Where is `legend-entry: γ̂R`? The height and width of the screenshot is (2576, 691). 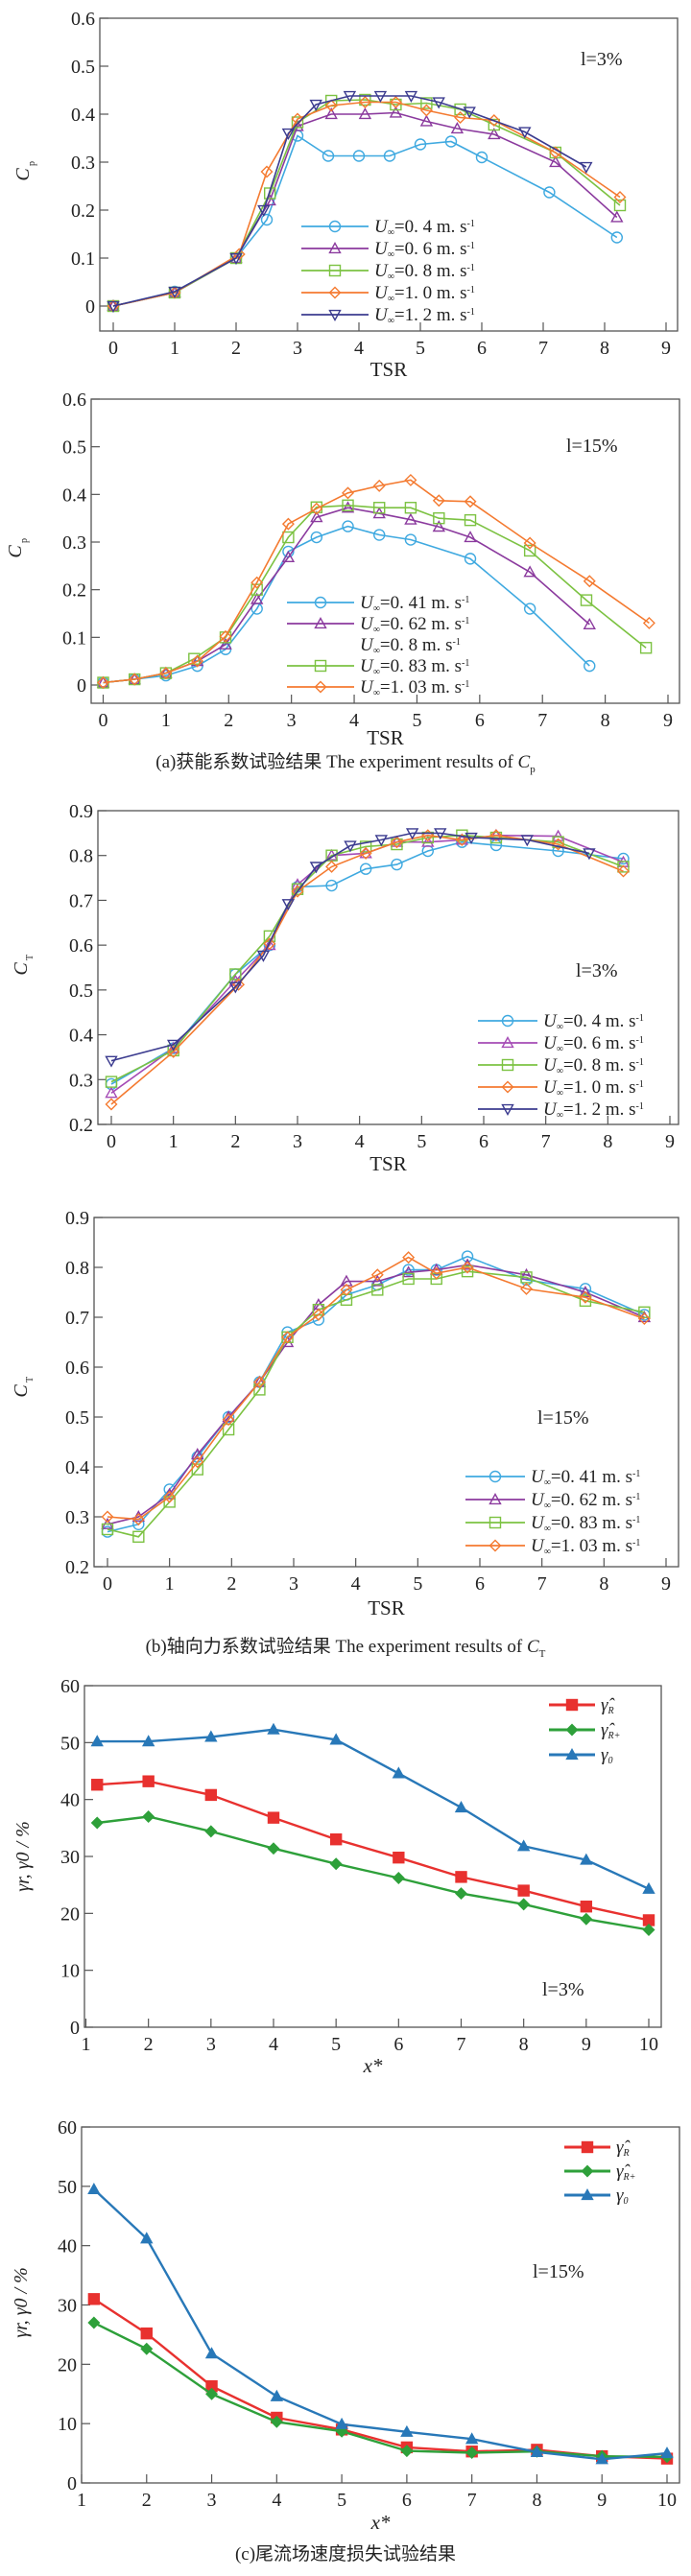 legend-entry: γ̂R is located at coordinates (597, 2149).